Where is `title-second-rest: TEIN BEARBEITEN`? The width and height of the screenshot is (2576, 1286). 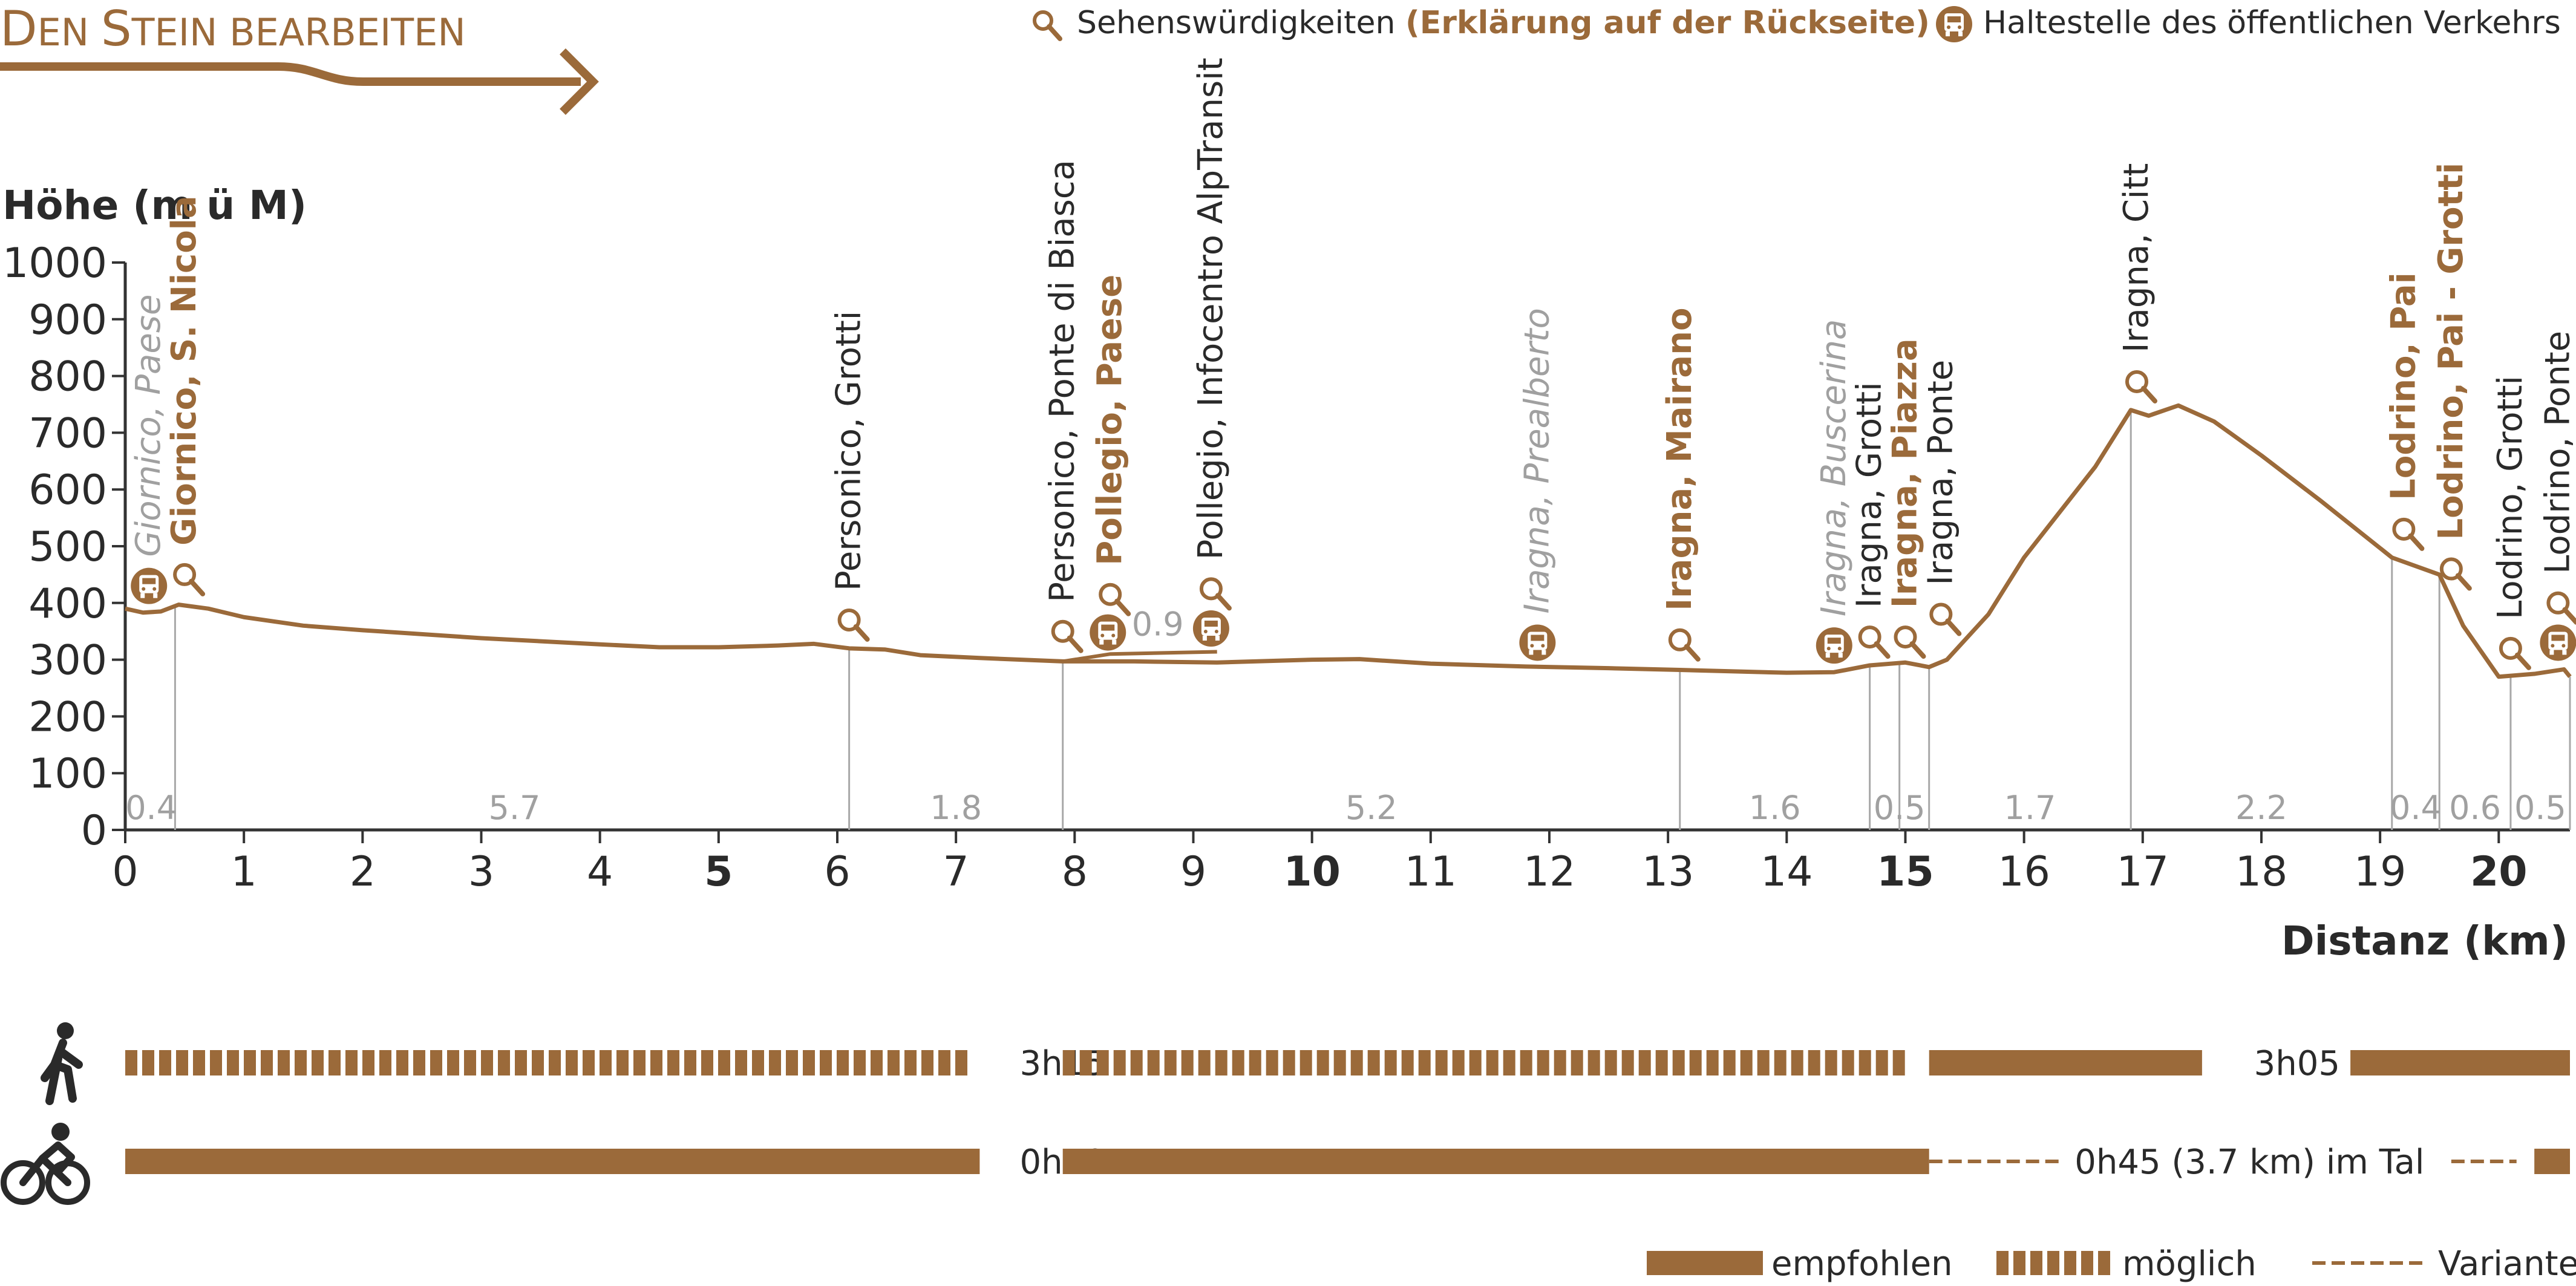
title-second-rest: TEIN BEARBEITEN is located at coordinates (298, 32).